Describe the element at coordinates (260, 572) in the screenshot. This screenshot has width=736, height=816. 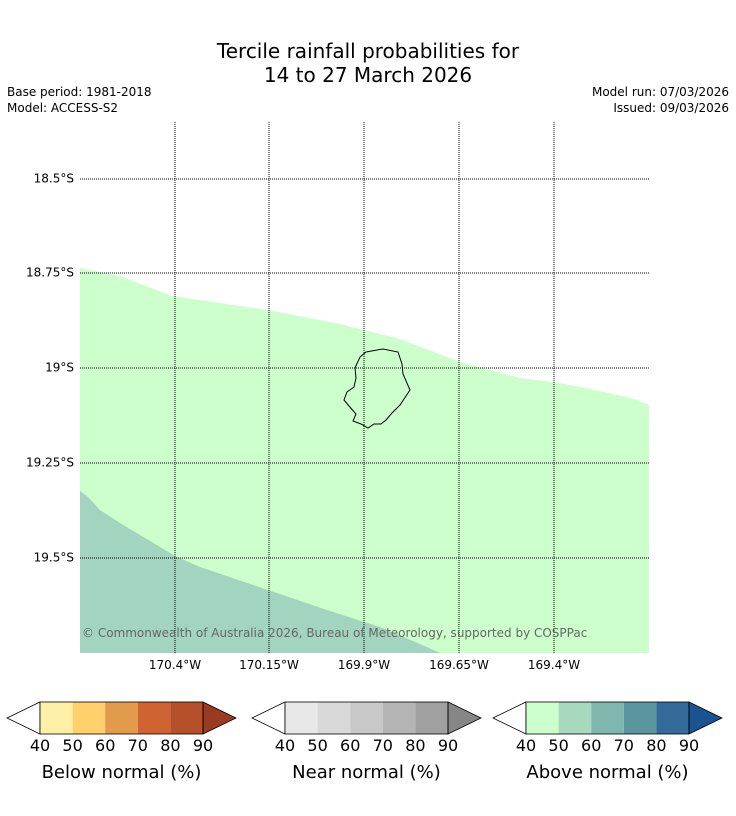
I see `above-normal-50-60-region` at that location.